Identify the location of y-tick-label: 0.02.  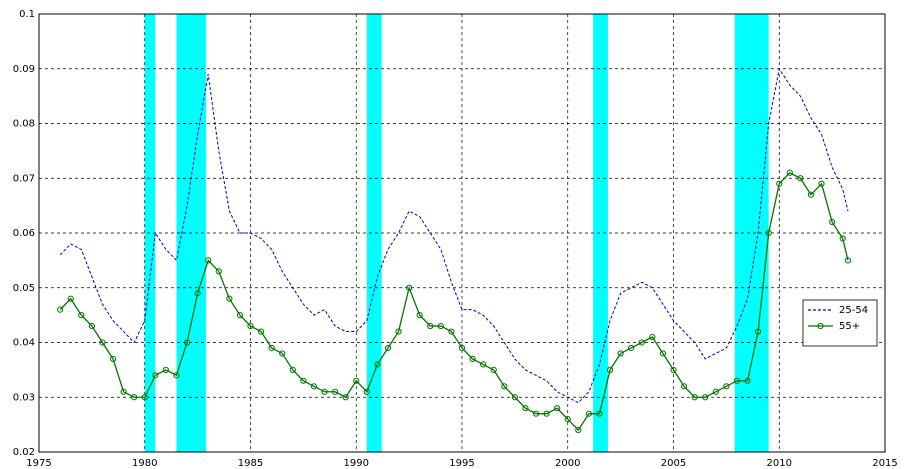
(24, 452).